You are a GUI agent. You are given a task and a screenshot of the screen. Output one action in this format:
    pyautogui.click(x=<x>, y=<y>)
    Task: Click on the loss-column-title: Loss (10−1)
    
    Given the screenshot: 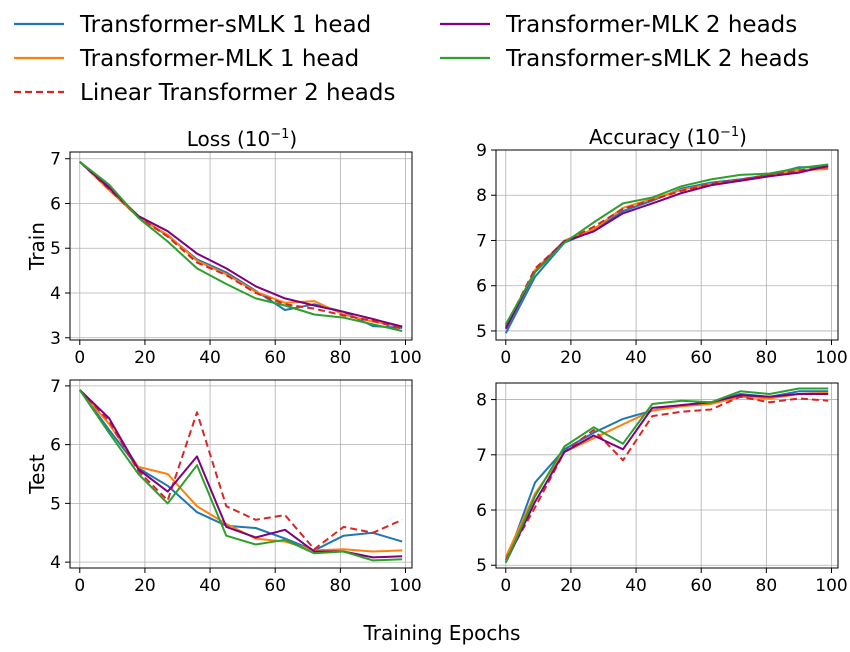 What is the action you would take?
    pyautogui.click(x=242, y=139)
    